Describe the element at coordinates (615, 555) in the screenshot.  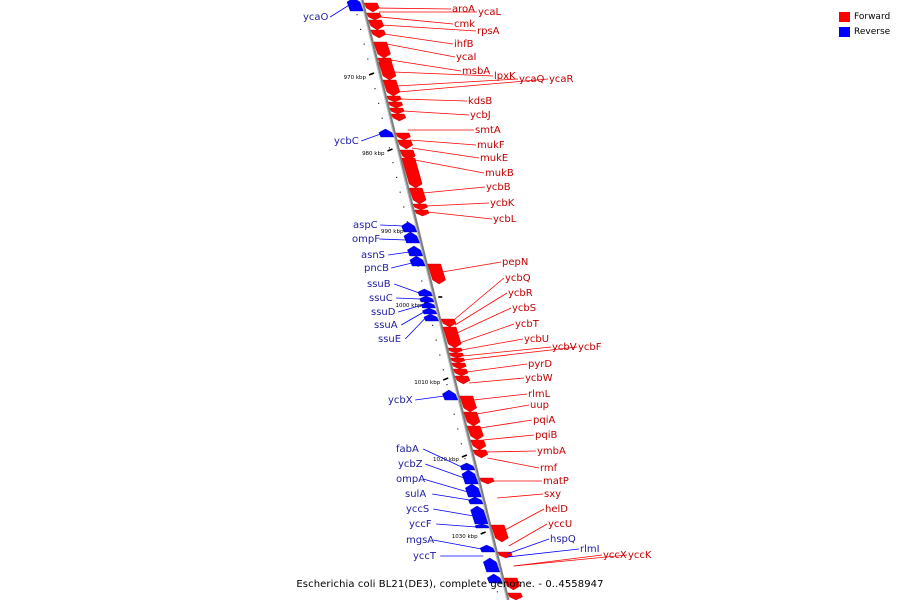
I see `gene-label-yccX: yccX` at that location.